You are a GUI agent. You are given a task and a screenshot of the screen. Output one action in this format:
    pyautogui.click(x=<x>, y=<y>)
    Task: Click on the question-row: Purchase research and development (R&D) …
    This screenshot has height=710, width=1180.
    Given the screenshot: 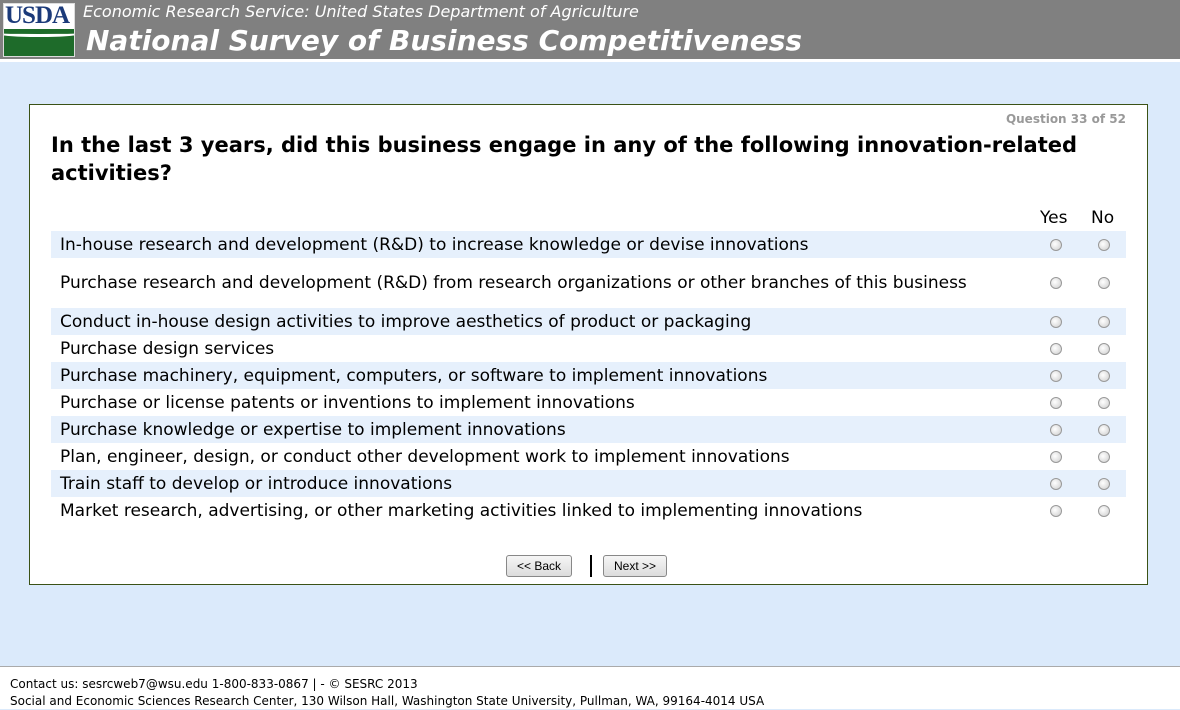 What is the action you would take?
    pyautogui.click(x=588, y=283)
    